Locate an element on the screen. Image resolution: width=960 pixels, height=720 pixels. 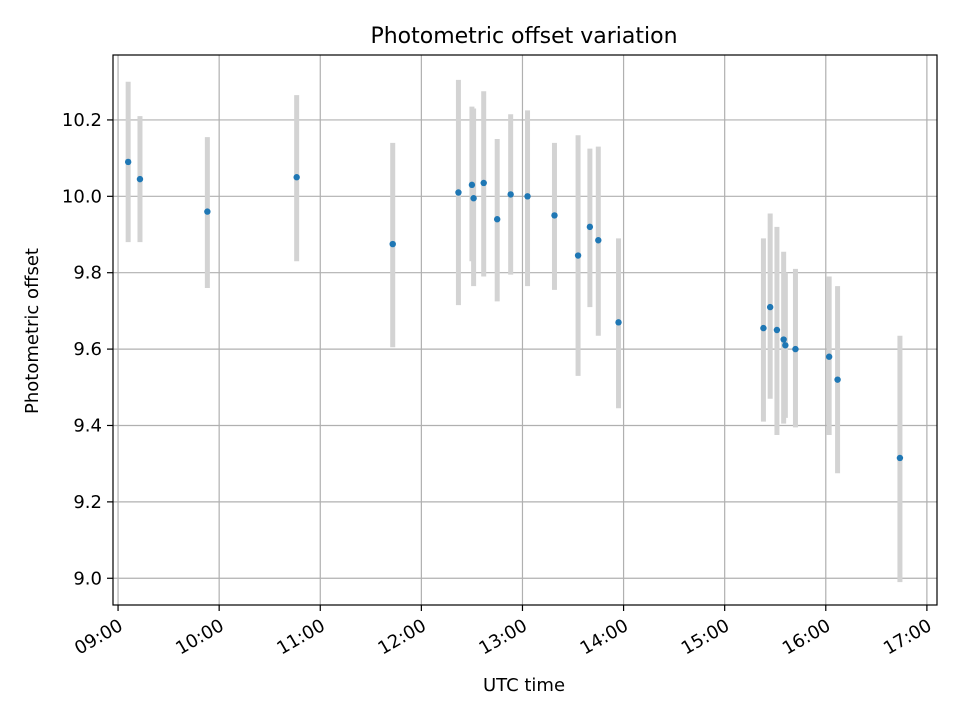
chart-title: Photometric offset variation is located at coordinates (523, 36).